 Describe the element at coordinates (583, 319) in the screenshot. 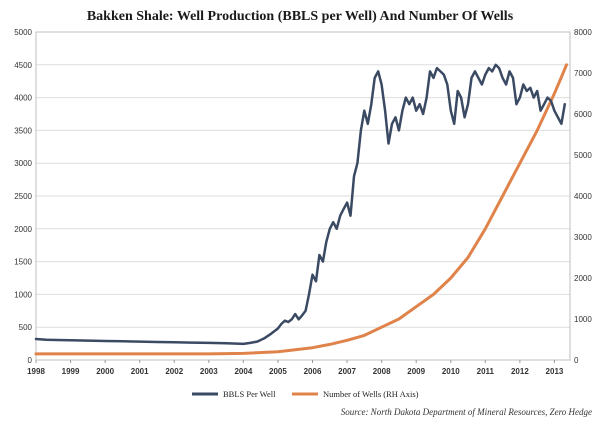

I see `right-tick-label: 1000` at that location.